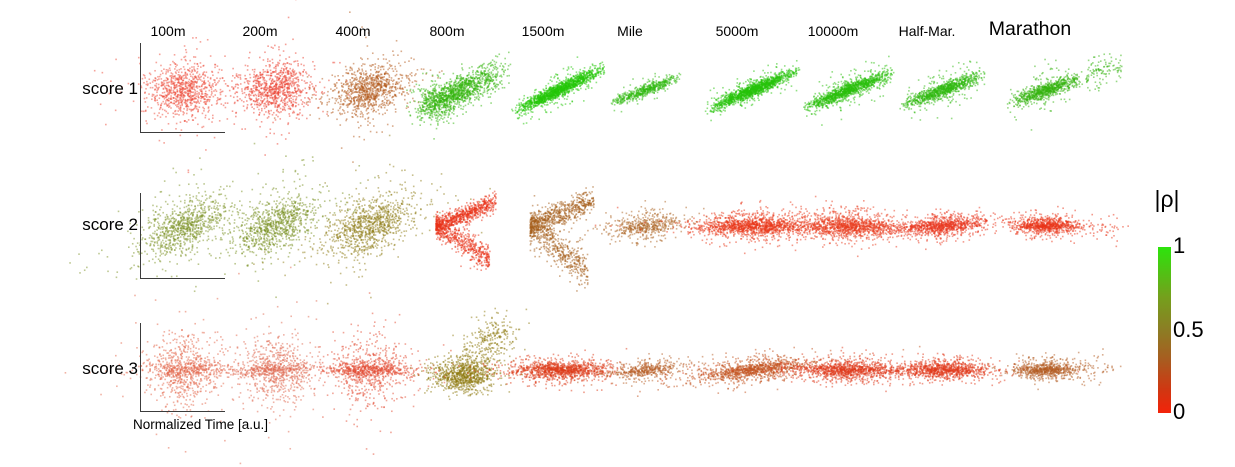 The image size is (1235, 467). Describe the element at coordinates (737, 31) in the screenshot. I see `column-header-5000m: 5000m` at that location.